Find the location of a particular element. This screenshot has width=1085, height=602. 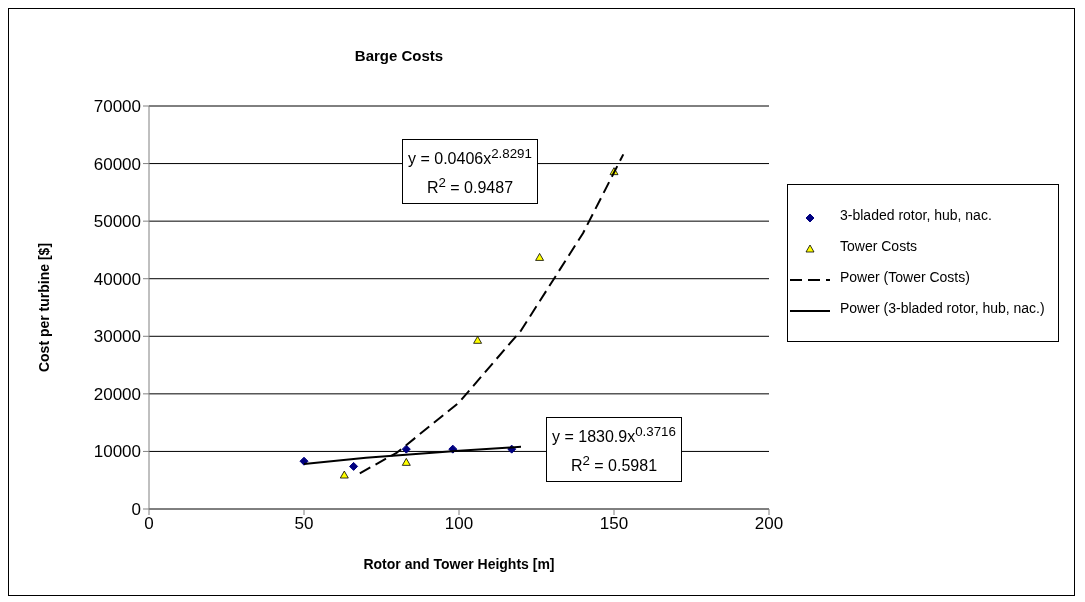

x-tick-label: 0 is located at coordinates (149, 524).